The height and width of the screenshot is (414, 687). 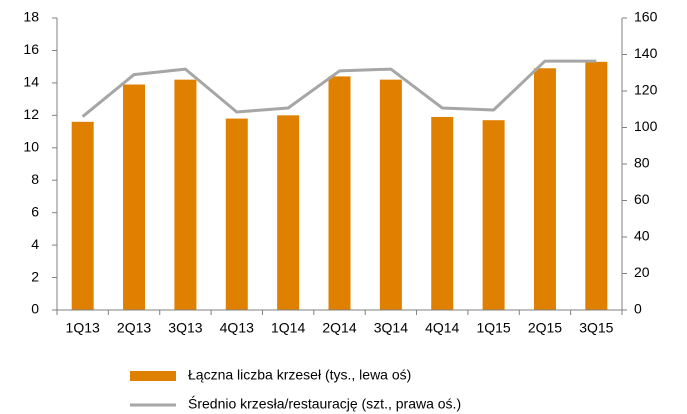 What do you see at coordinates (31, 146) in the screenshot?
I see `y-tick-label: 10` at bounding box center [31, 146].